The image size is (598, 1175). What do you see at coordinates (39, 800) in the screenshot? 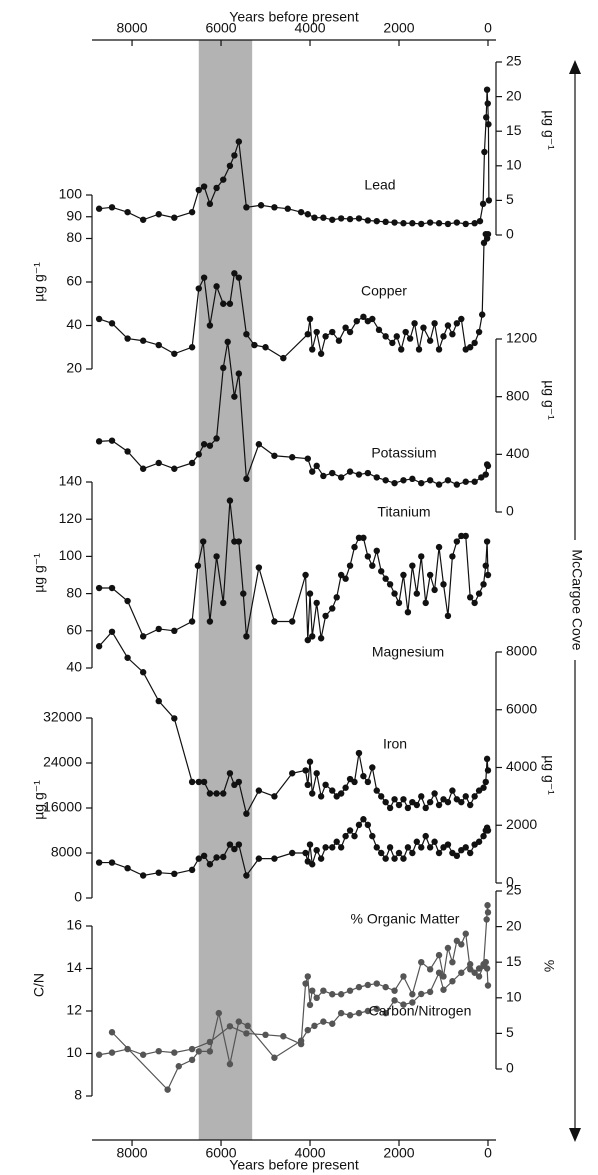
I see `y-axis-title: µg g⁻¹` at bounding box center [39, 800].